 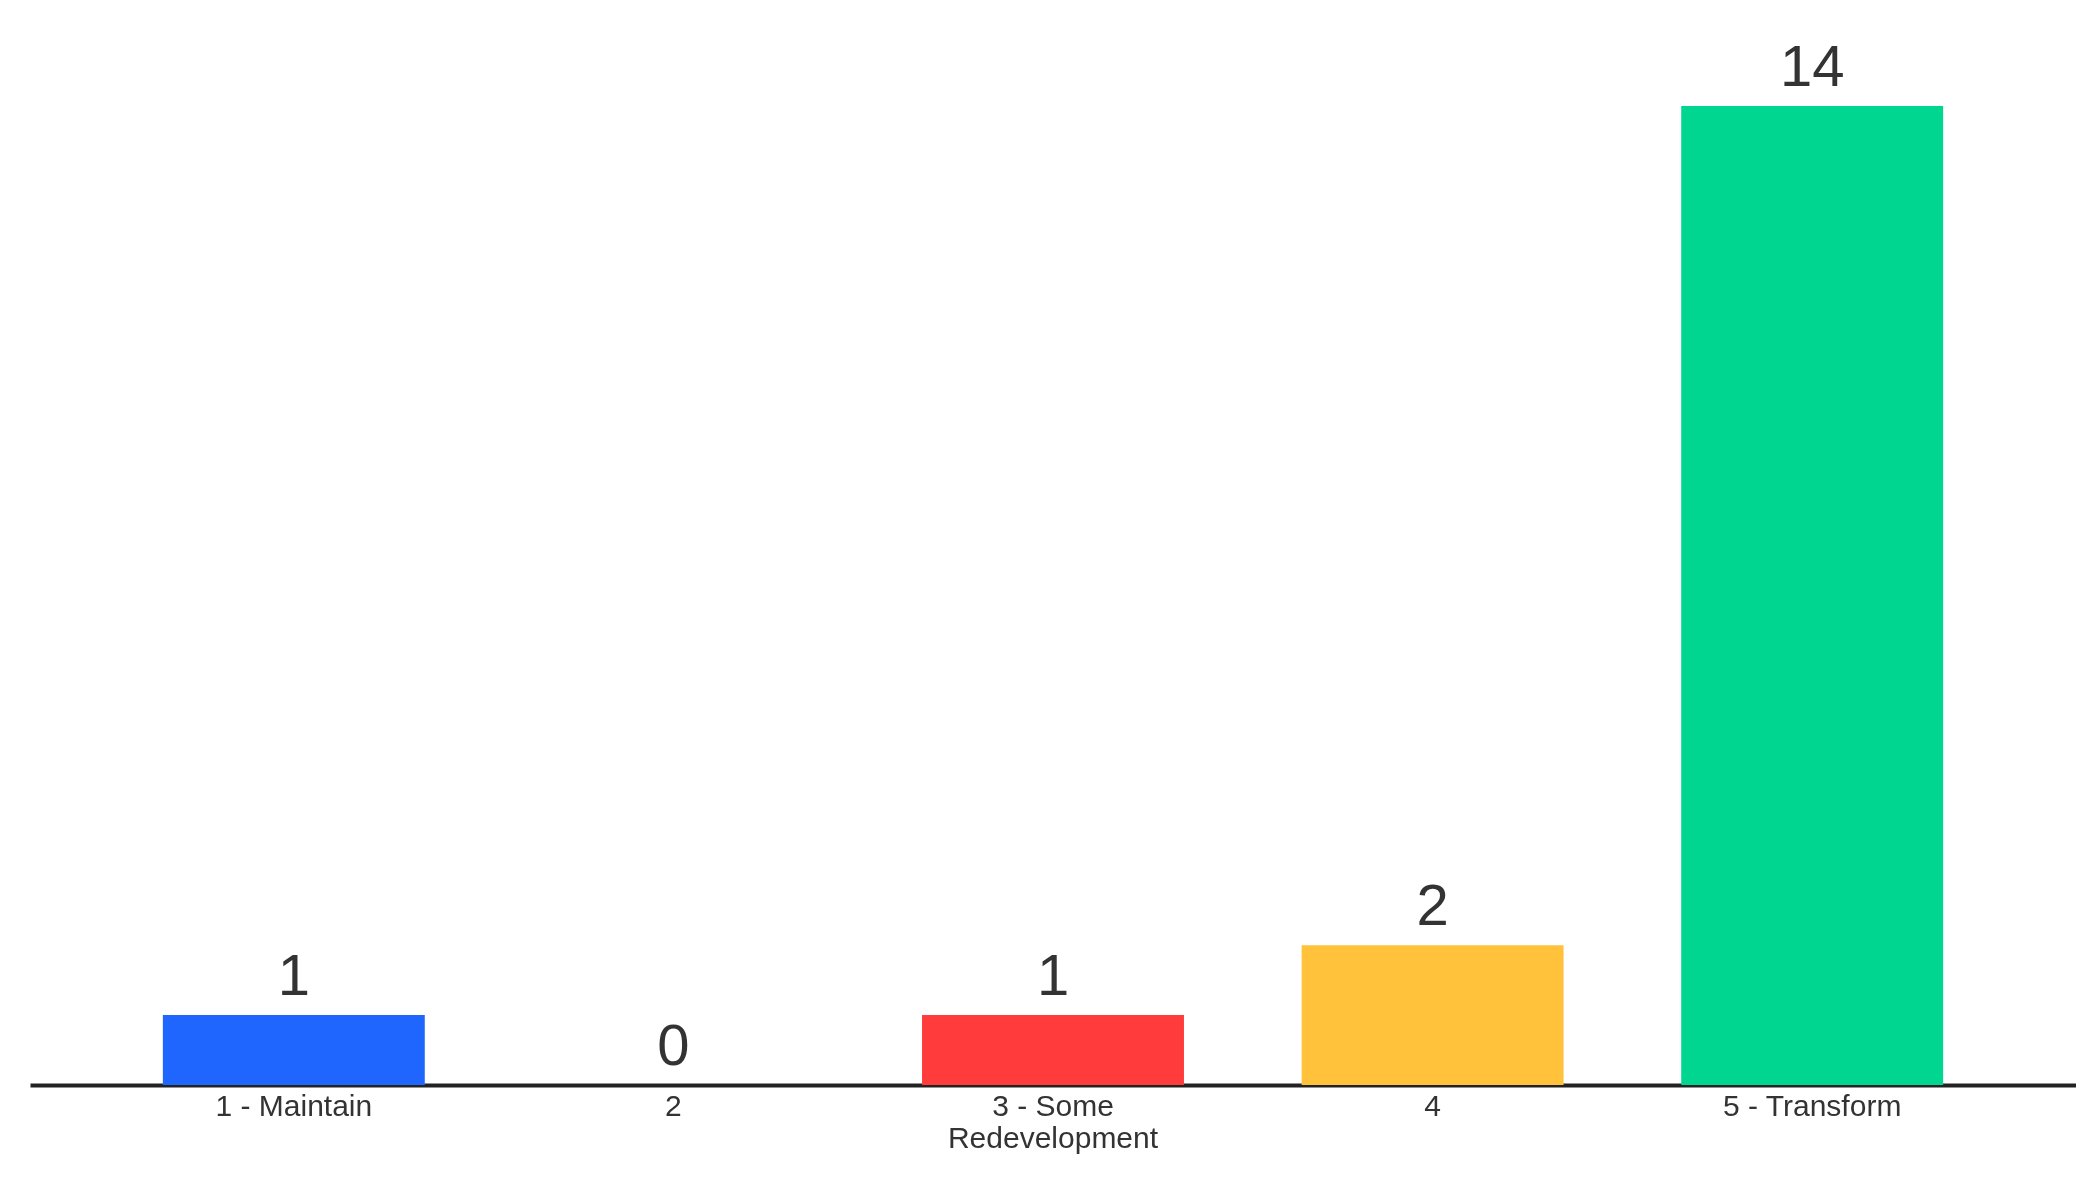 What do you see at coordinates (1432, 1105) in the screenshot?
I see `x-tick-label: 4` at bounding box center [1432, 1105].